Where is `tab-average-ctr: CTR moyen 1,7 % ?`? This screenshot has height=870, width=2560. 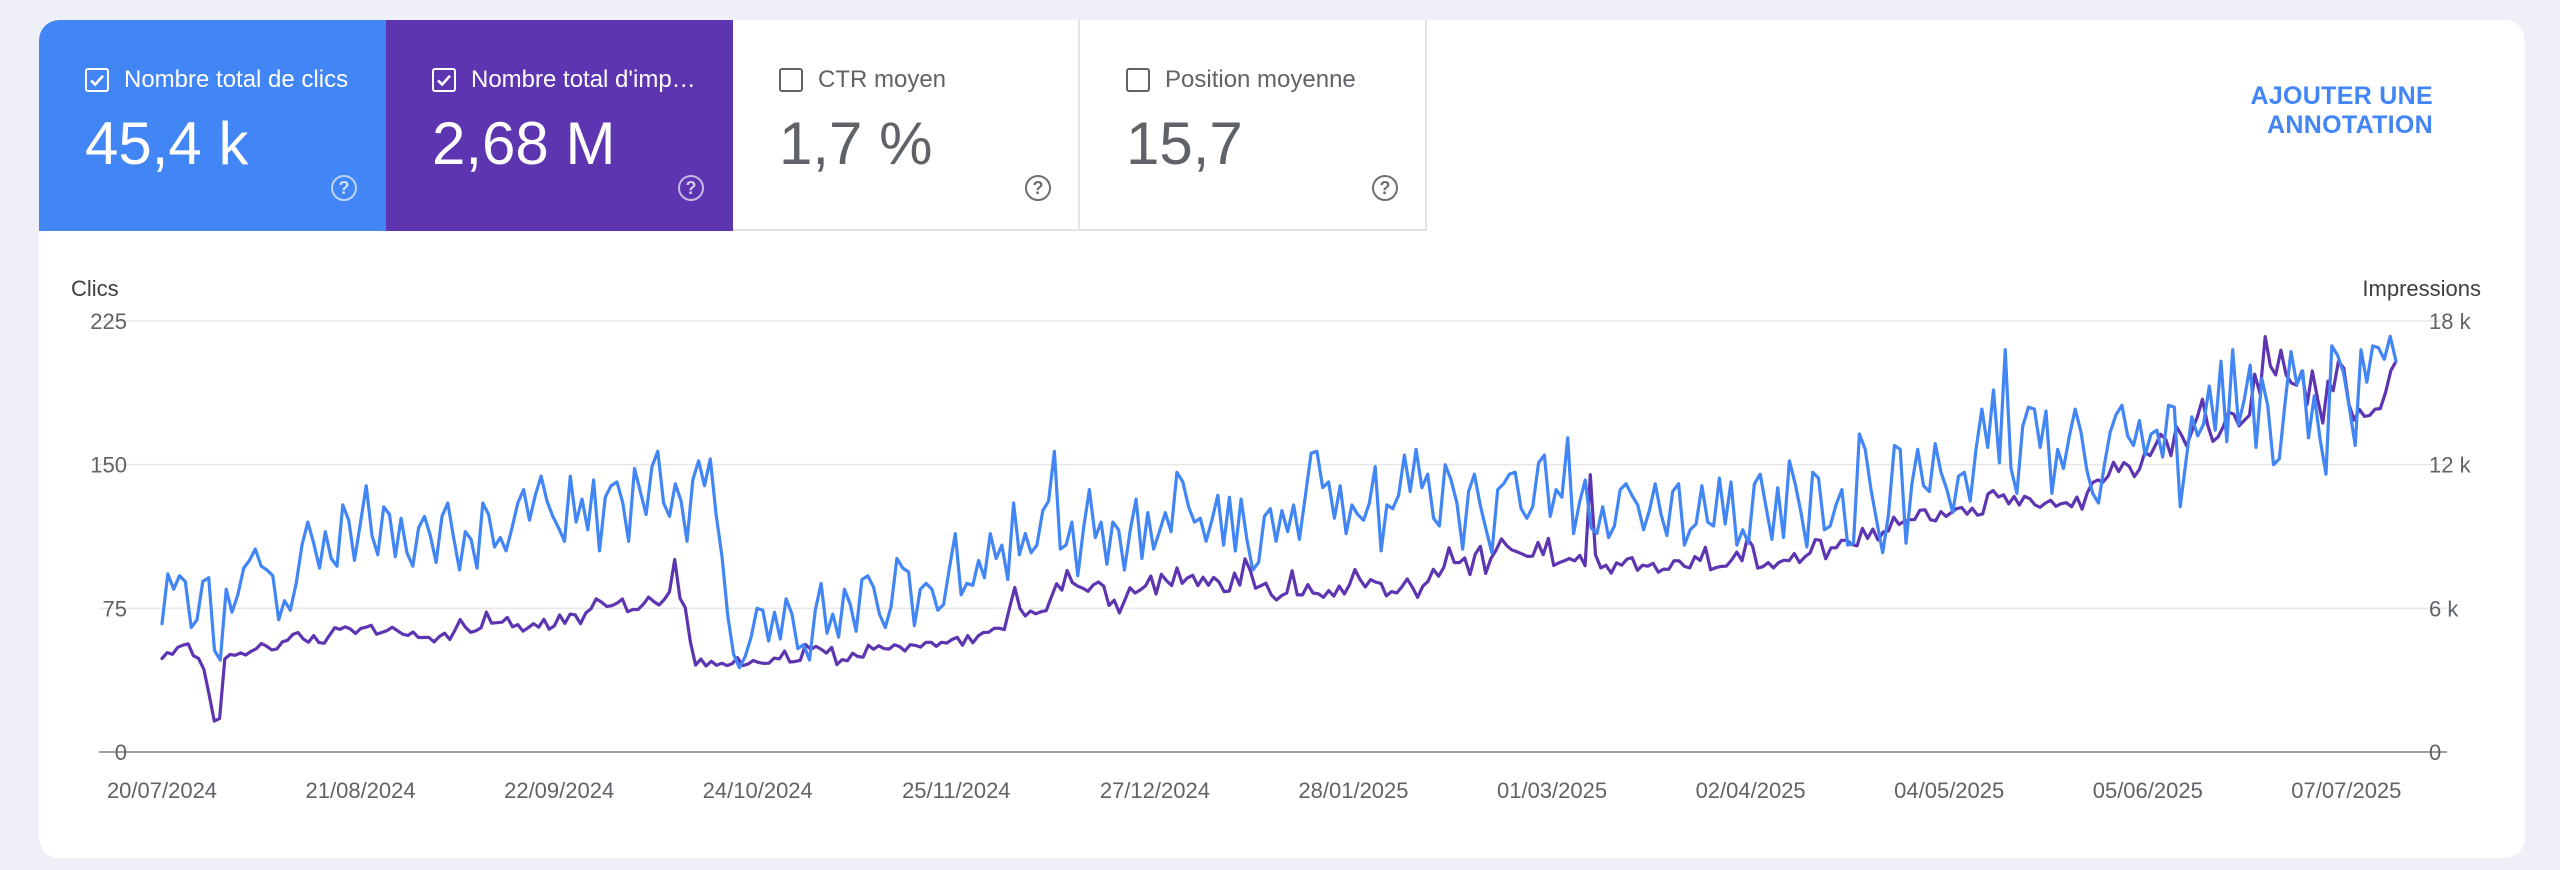 tab-average-ctr: CTR moyen 1,7 % ? is located at coordinates (906, 125).